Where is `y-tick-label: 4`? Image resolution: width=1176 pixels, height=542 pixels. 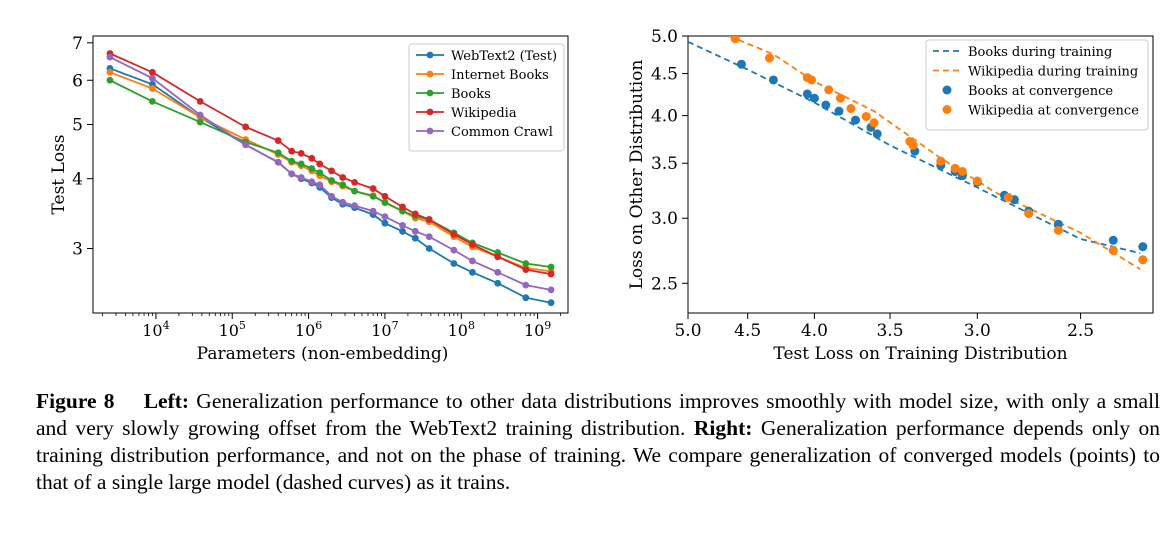 y-tick-label: 4 is located at coordinates (77, 180).